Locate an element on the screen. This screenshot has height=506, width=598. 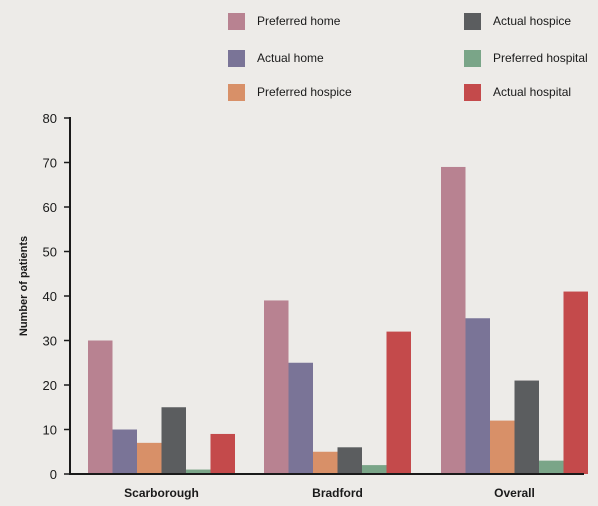
y-axis-title: Number of patients is located at coordinates (24, 286).